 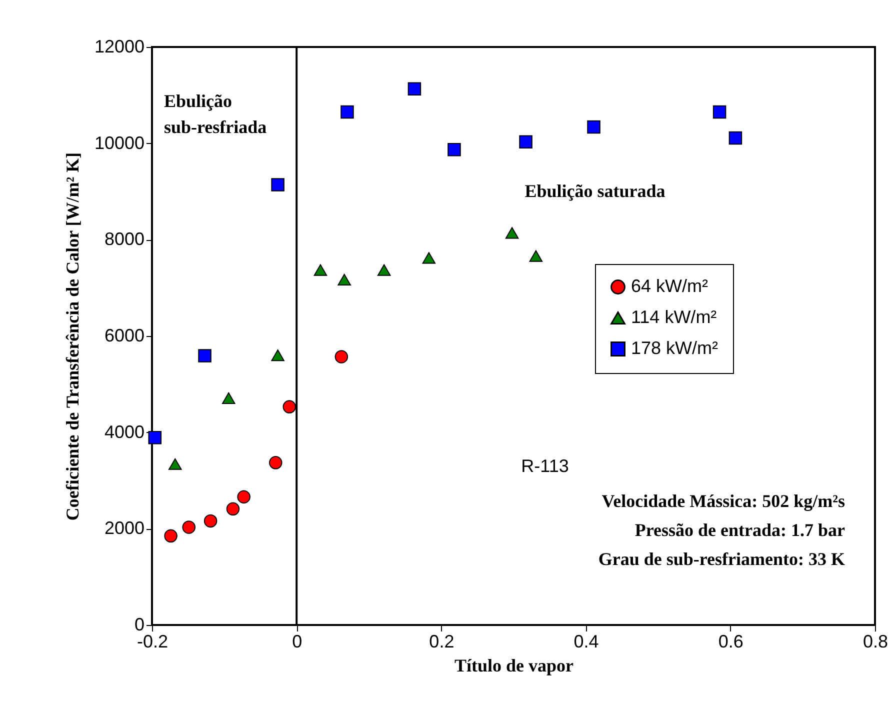 I want to click on y-tick-label: 0, so click(x=139, y=624).